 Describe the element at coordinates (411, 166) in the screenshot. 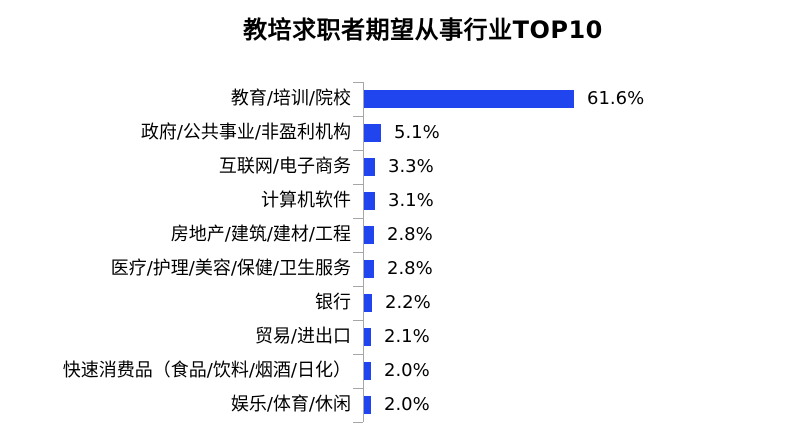

I see `value-label: 3.3%` at that location.